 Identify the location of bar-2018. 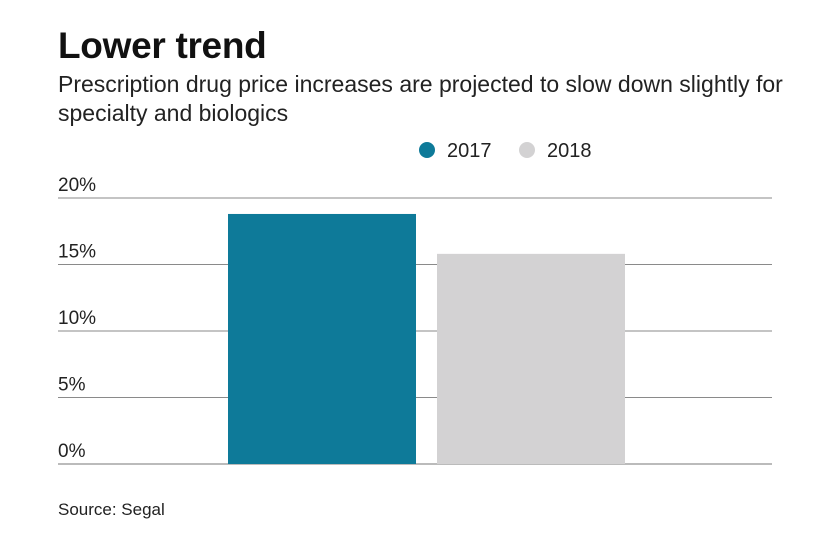
(531, 358).